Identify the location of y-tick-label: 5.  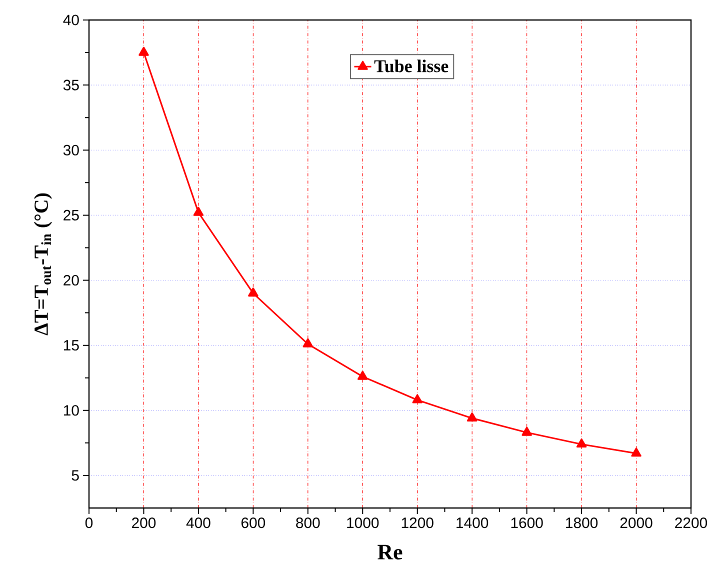
(75, 475).